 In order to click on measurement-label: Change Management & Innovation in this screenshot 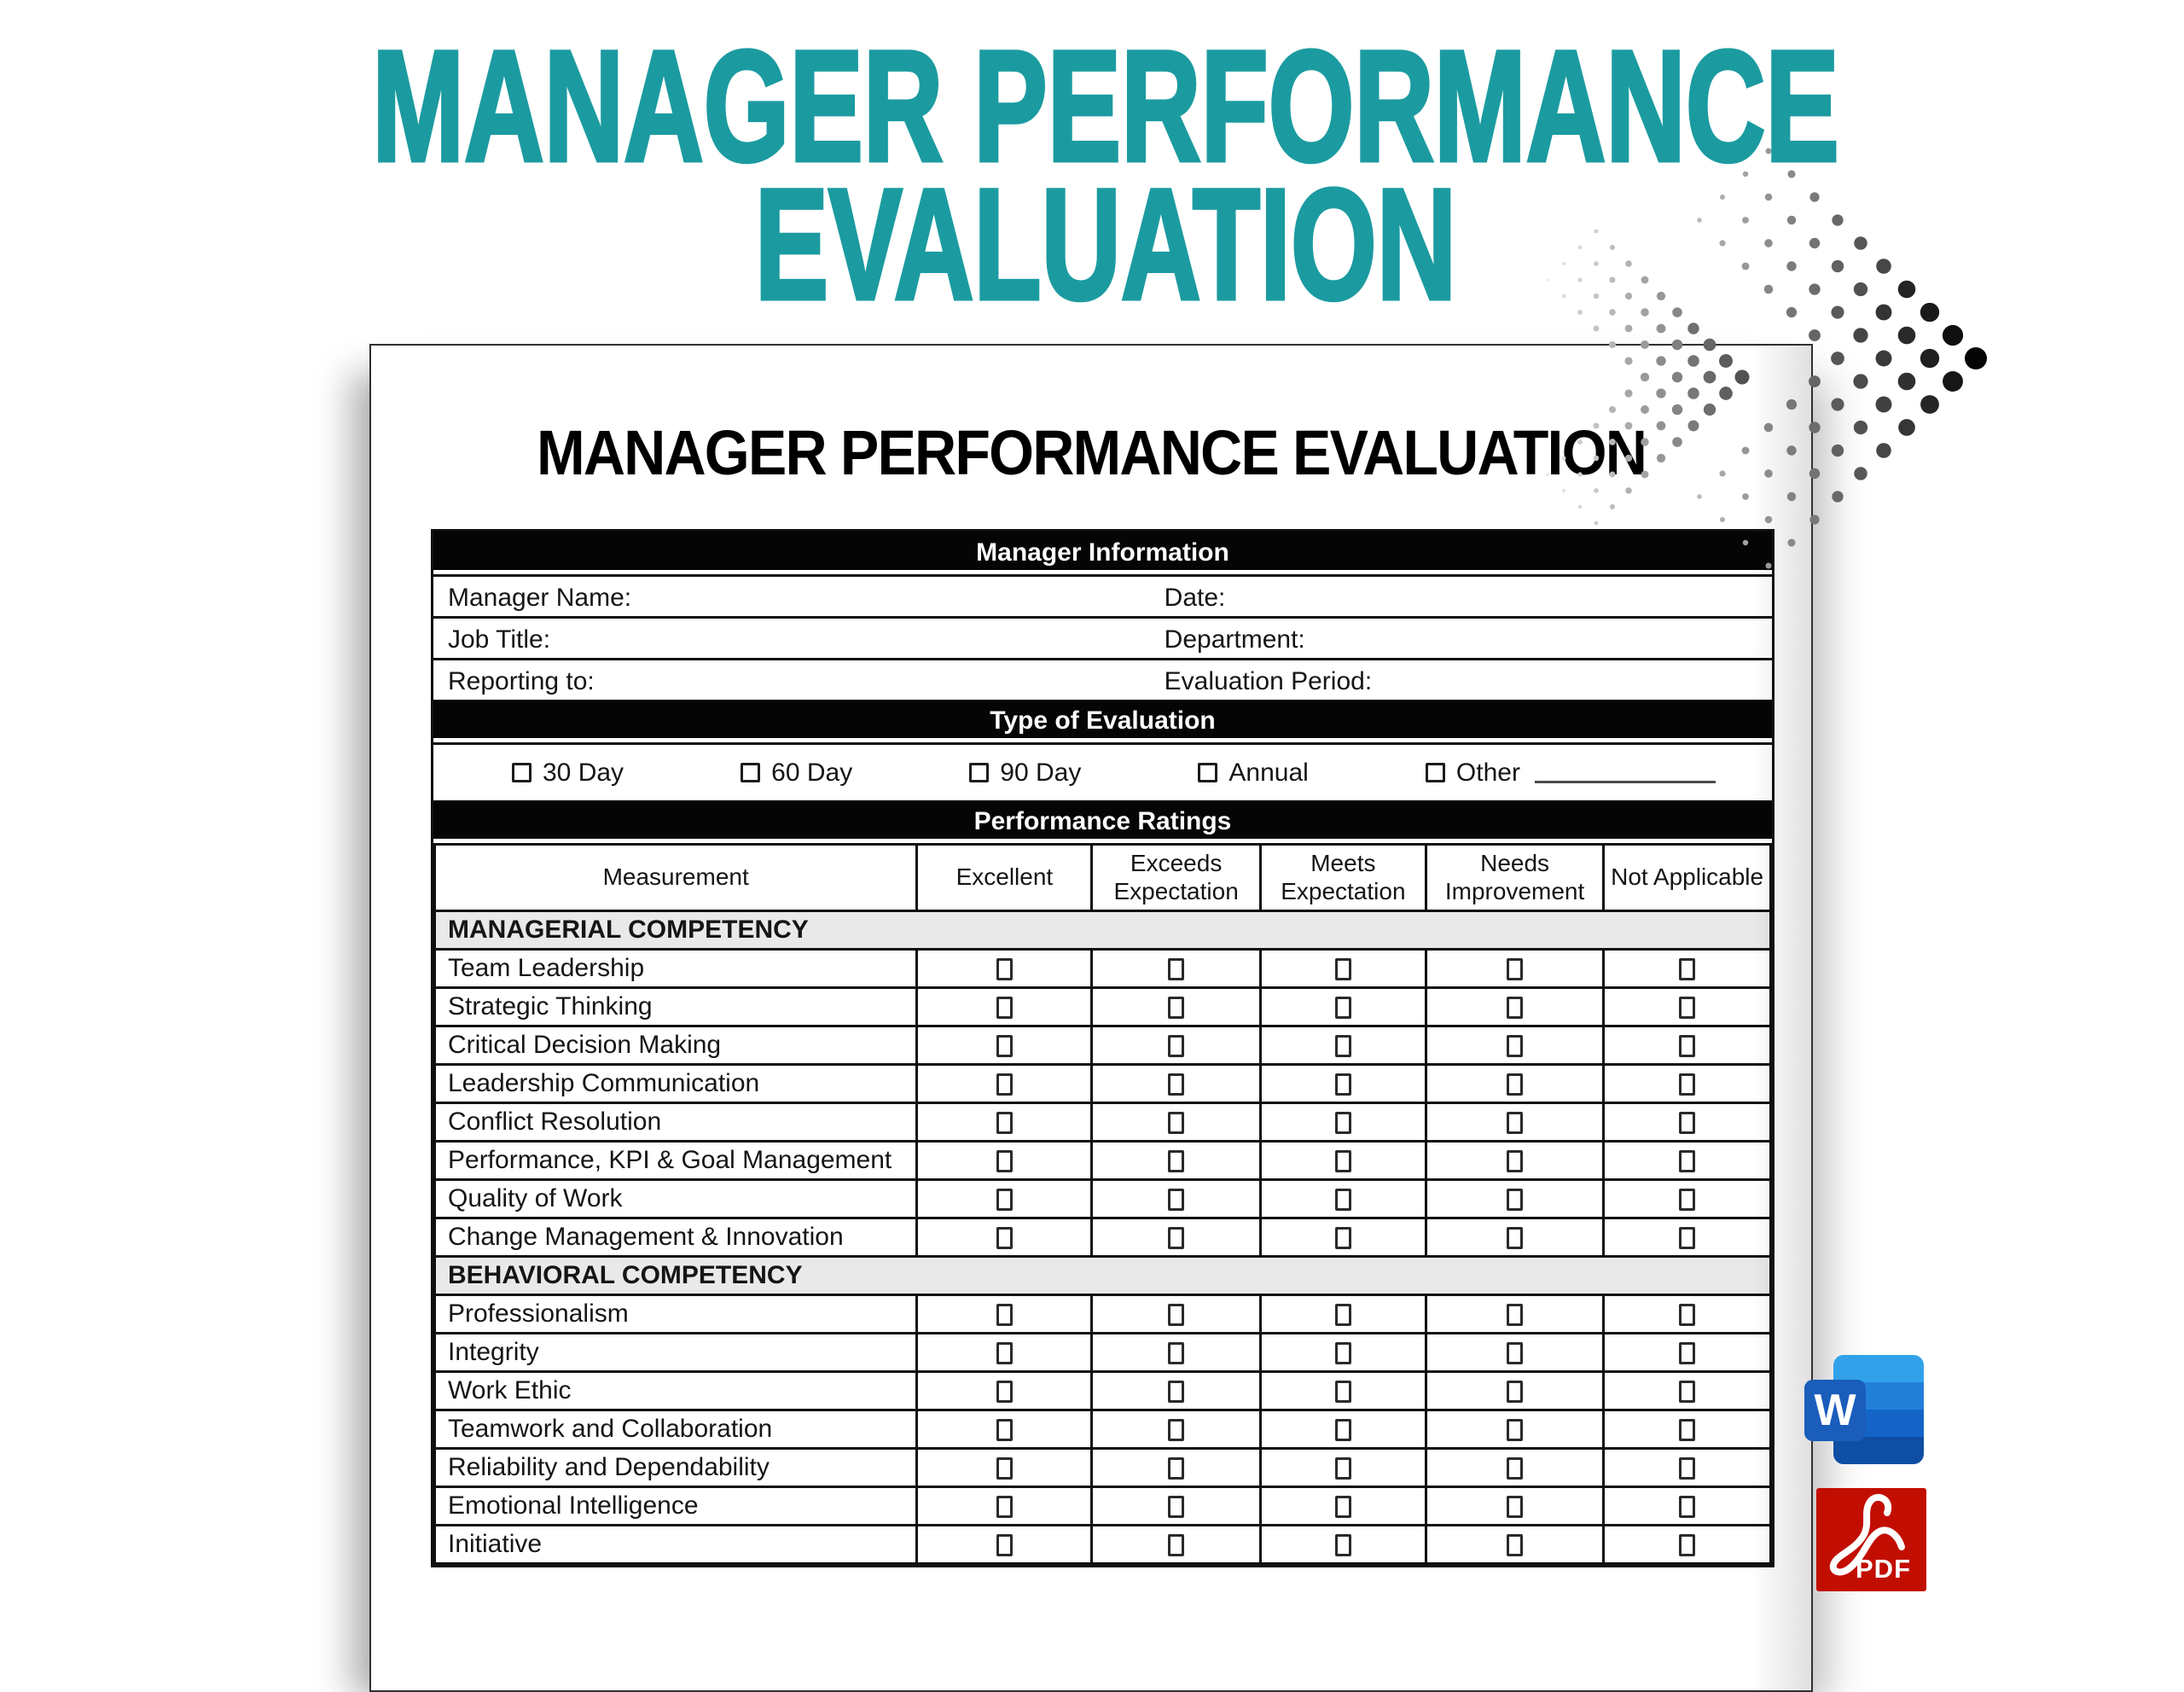, I will do `click(676, 1237)`.